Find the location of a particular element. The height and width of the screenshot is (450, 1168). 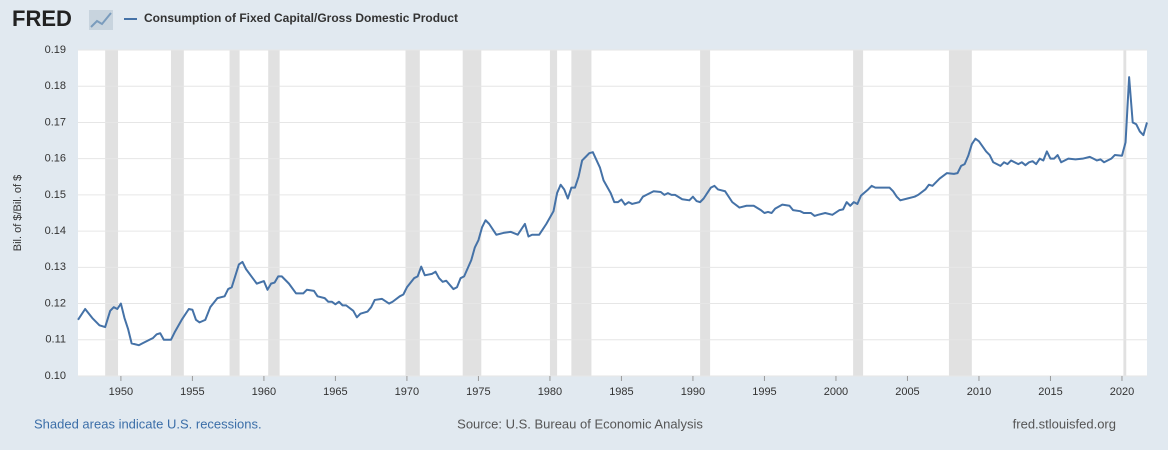

y-tick-label: 0.12 is located at coordinates (55, 303).